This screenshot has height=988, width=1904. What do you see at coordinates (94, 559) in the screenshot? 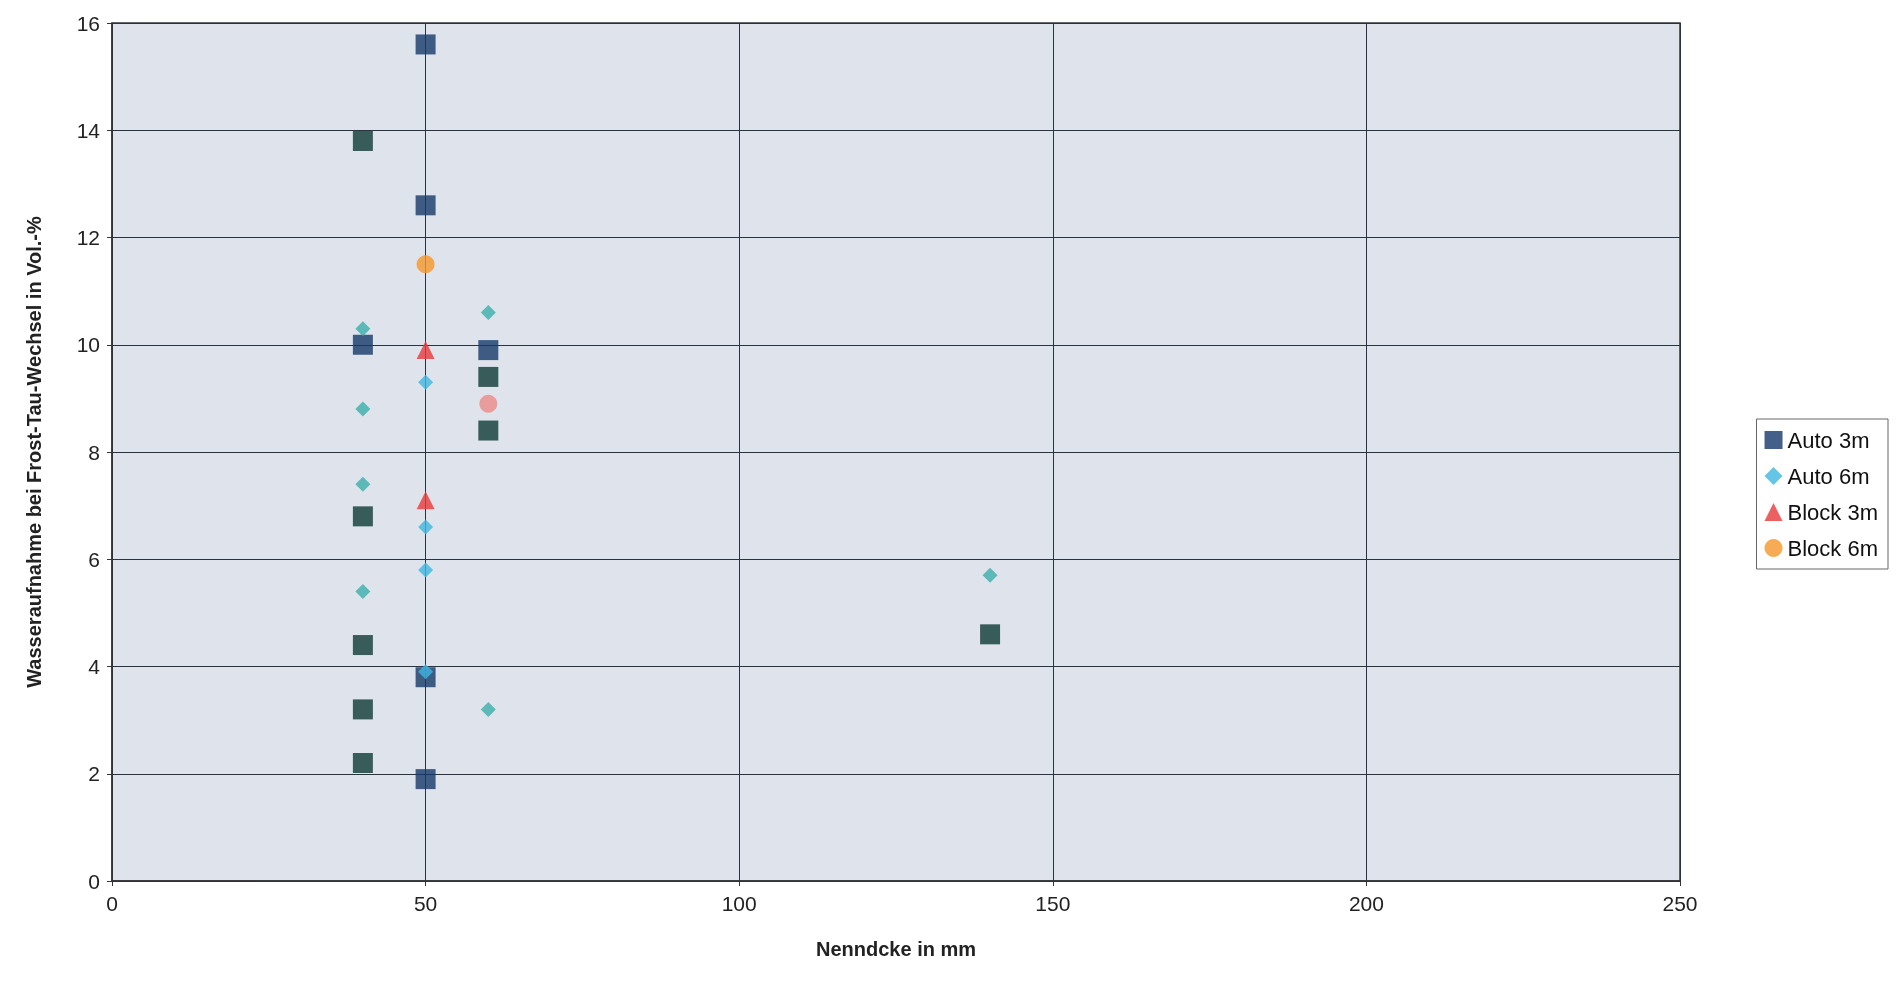
I see `y-tick-label: 6` at bounding box center [94, 559].